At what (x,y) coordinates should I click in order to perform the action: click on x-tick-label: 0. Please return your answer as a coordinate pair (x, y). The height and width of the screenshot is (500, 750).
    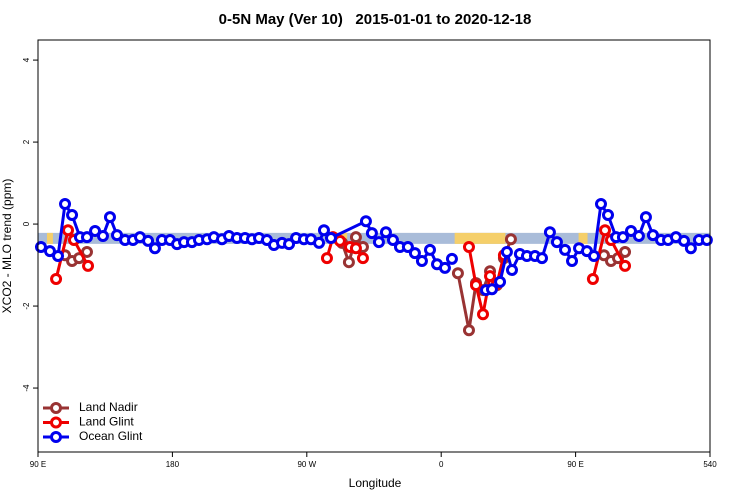
    Looking at the image, I should click on (441, 464).